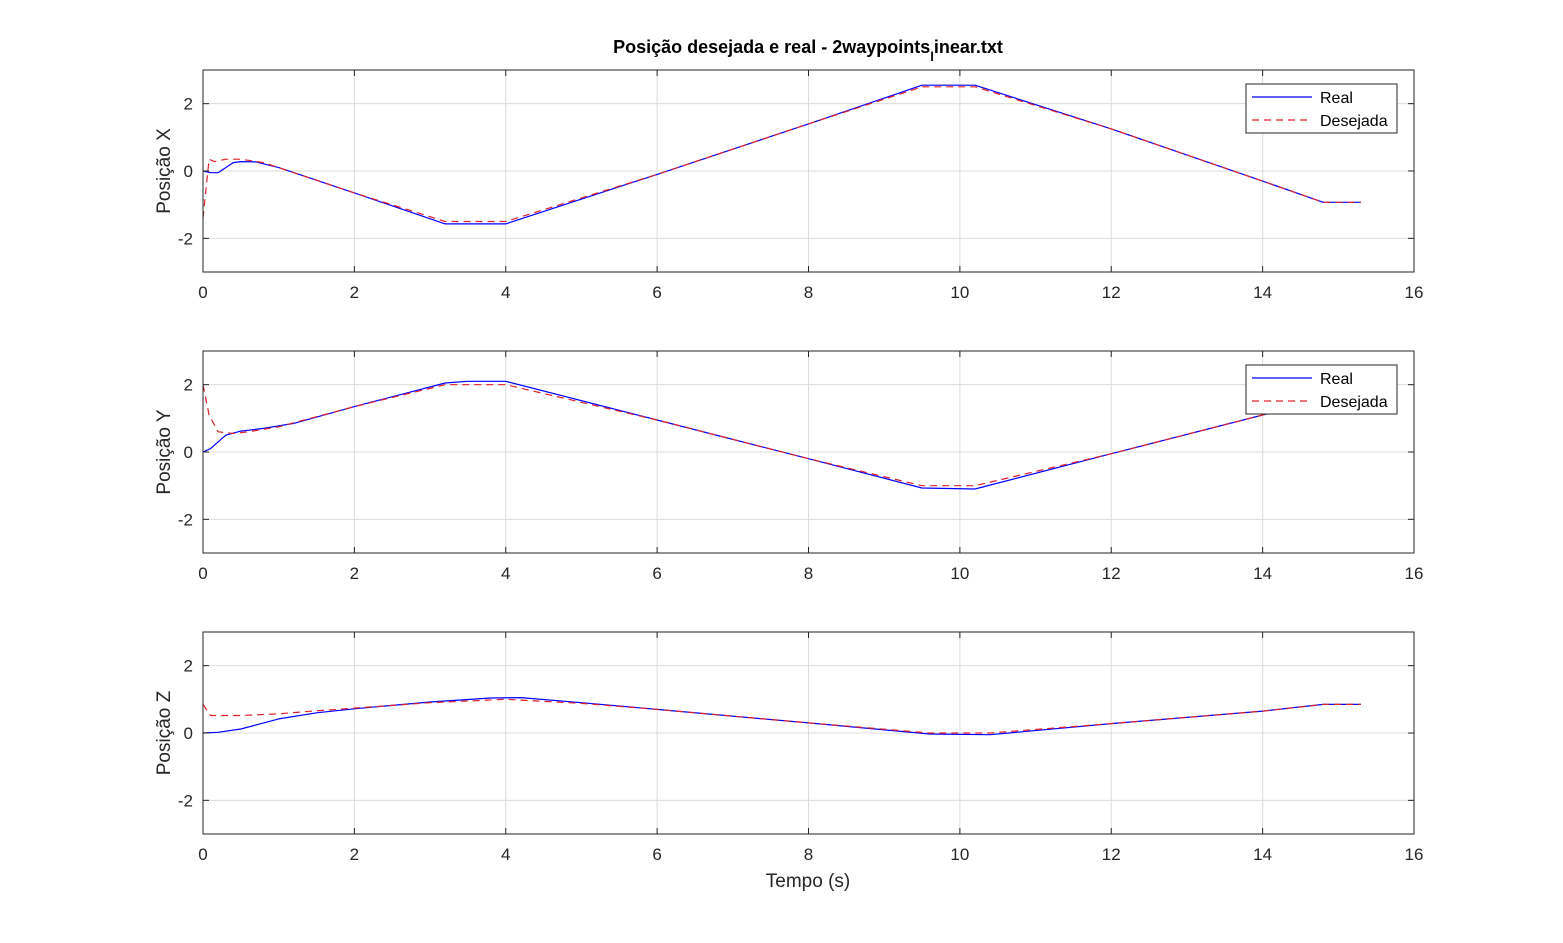 This screenshot has height=943, width=1563. Describe the element at coordinates (771, 47) in the screenshot. I see `figure-title-main: Posição desejada e real - 2waypoints` at that location.